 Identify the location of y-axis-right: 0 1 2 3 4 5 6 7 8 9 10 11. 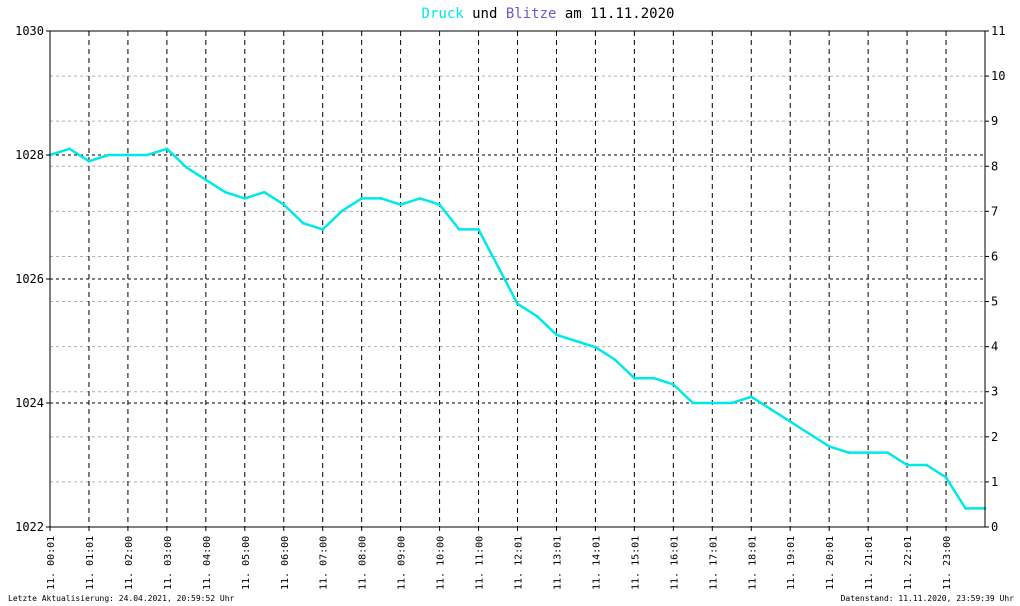
(995, 279).